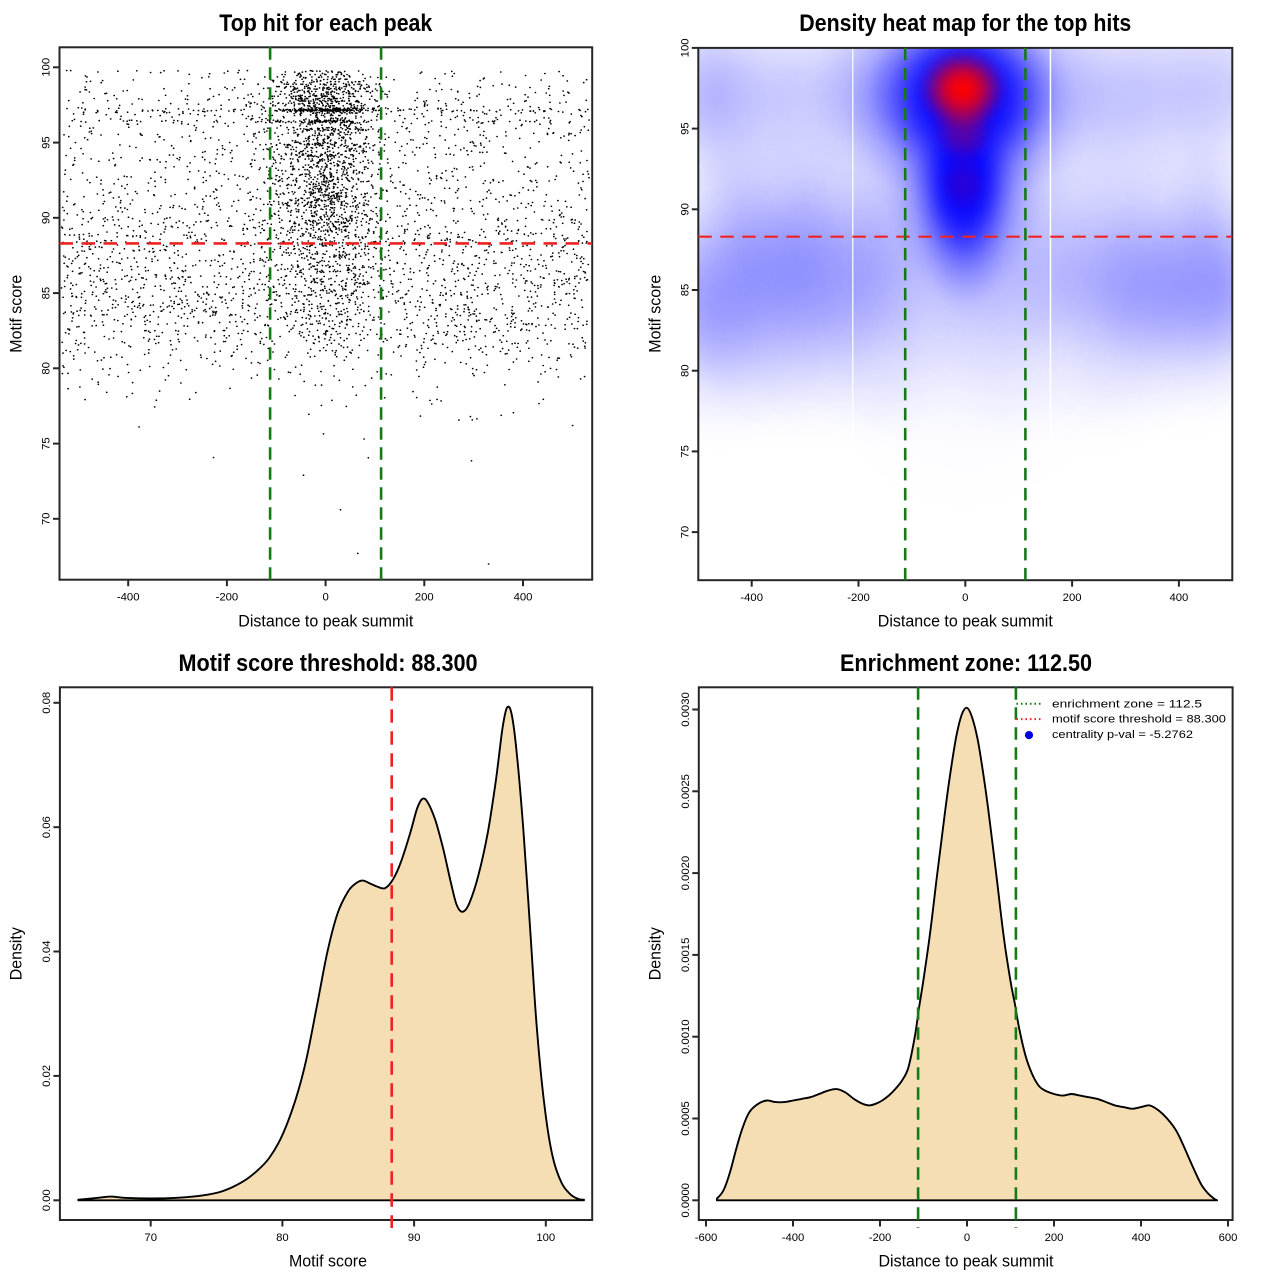 The height and width of the screenshot is (1285, 1280). What do you see at coordinates (47, 952) in the screenshot?
I see `svg-text: 0.04` at bounding box center [47, 952].